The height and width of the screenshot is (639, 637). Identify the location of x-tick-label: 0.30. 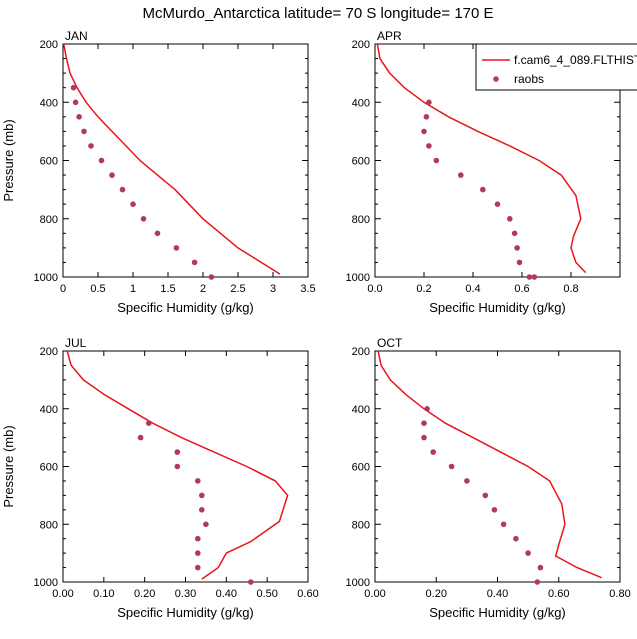
(185, 594).